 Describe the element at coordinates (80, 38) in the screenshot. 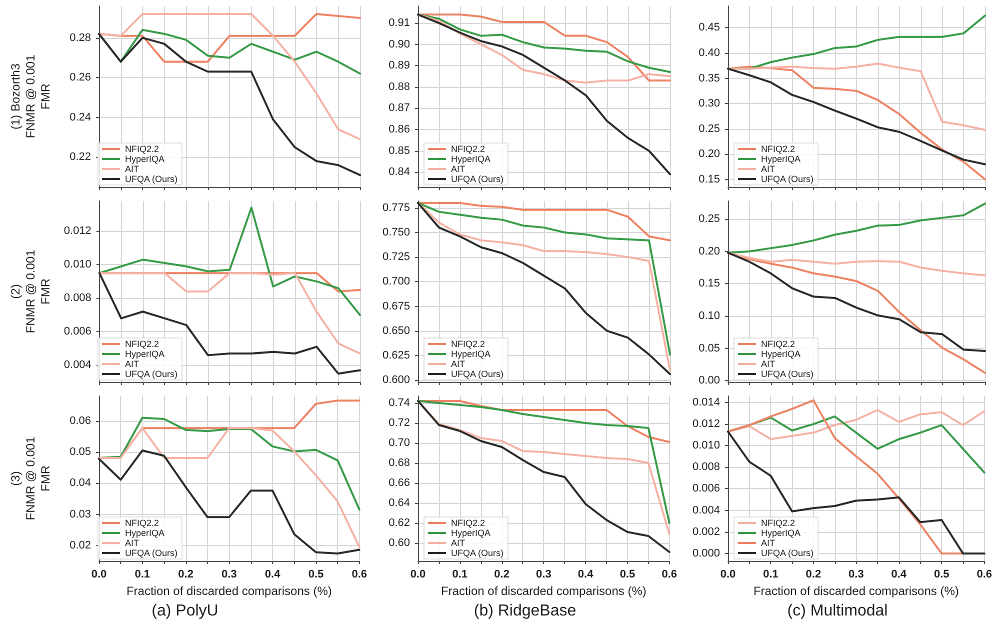

I see `y-tick-label: 0.28` at that location.